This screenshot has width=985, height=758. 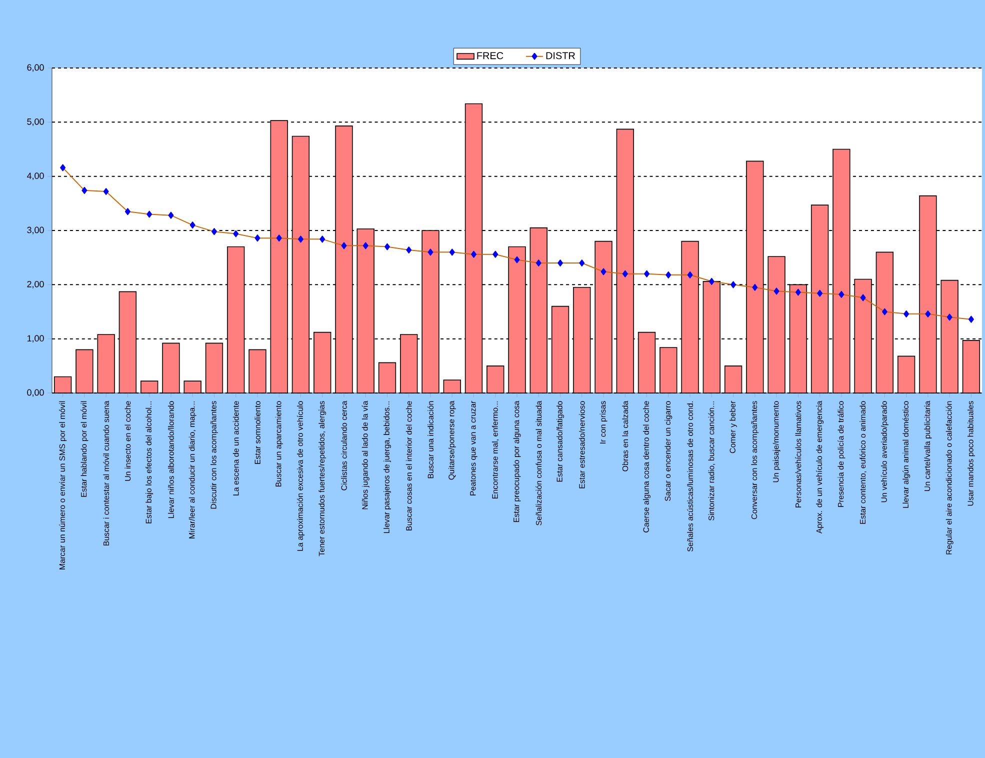 What do you see at coordinates (35, 393) in the screenshot?
I see `y-tick-label: 0,00` at bounding box center [35, 393].